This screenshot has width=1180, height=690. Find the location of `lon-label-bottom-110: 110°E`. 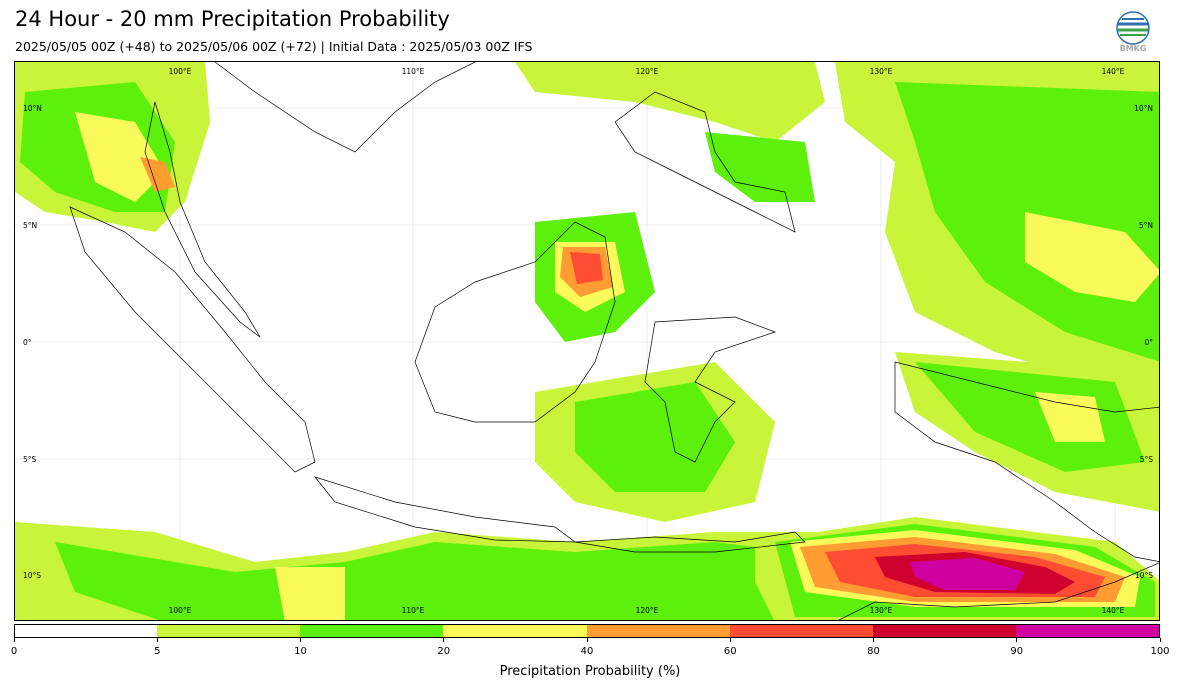

lon-label-bottom-110: 110°E is located at coordinates (413, 610).